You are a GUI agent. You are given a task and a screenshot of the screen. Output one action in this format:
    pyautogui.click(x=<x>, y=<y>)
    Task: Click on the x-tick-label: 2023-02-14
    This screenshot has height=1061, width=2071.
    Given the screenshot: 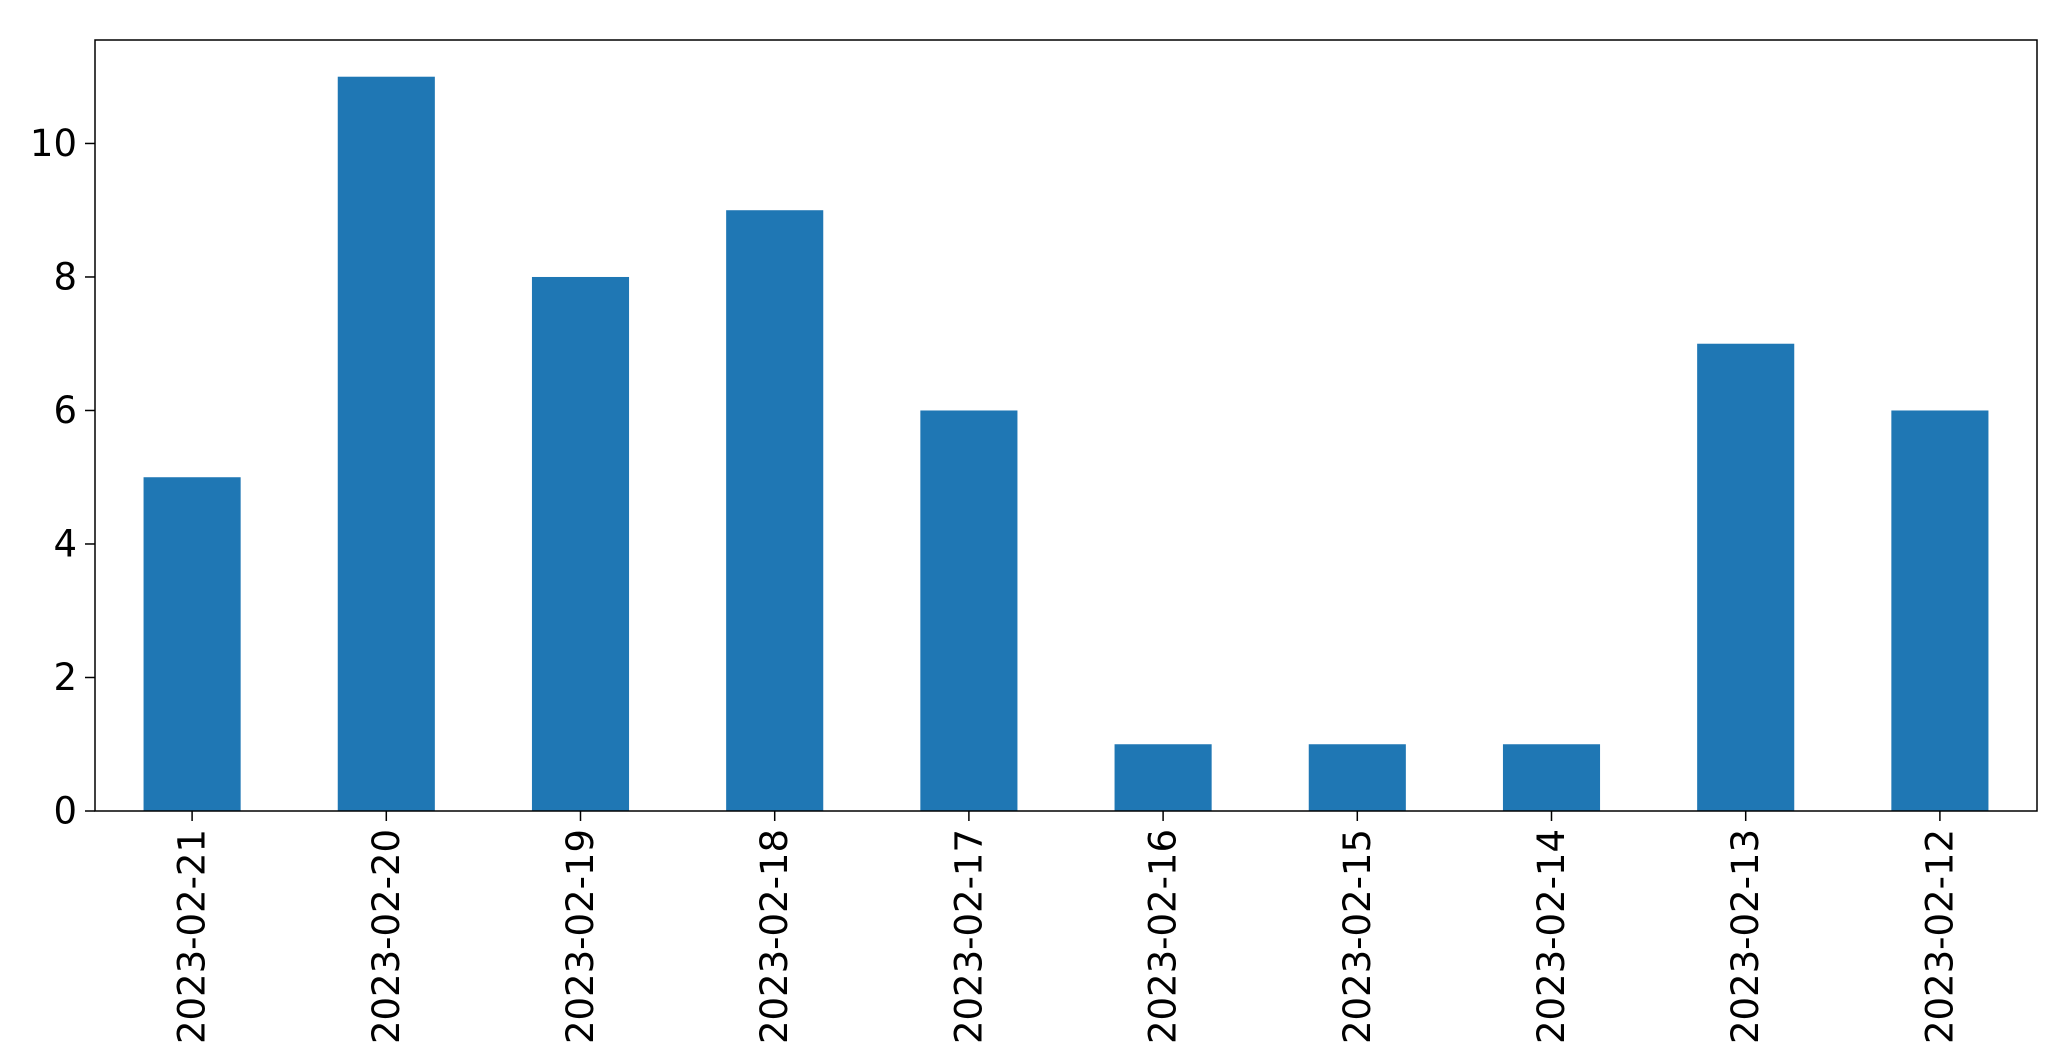 What is the action you would take?
    pyautogui.click(x=1551, y=936)
    